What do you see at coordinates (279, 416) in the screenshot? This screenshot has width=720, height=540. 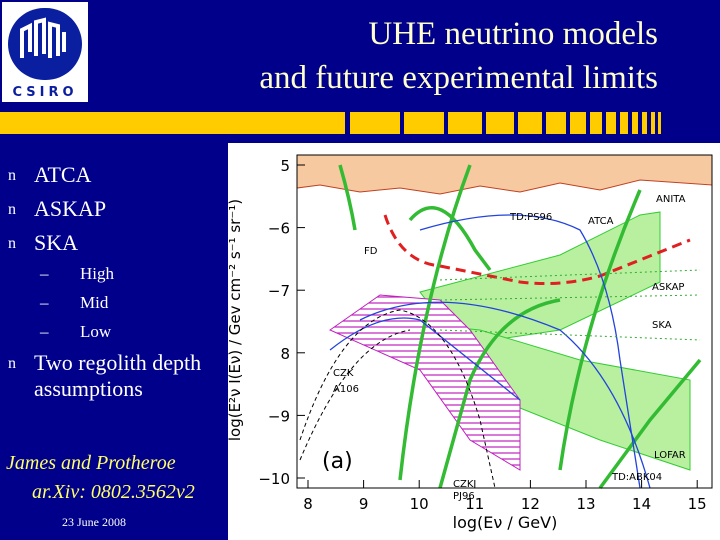 I see `y-tick-label: −9` at bounding box center [279, 416].